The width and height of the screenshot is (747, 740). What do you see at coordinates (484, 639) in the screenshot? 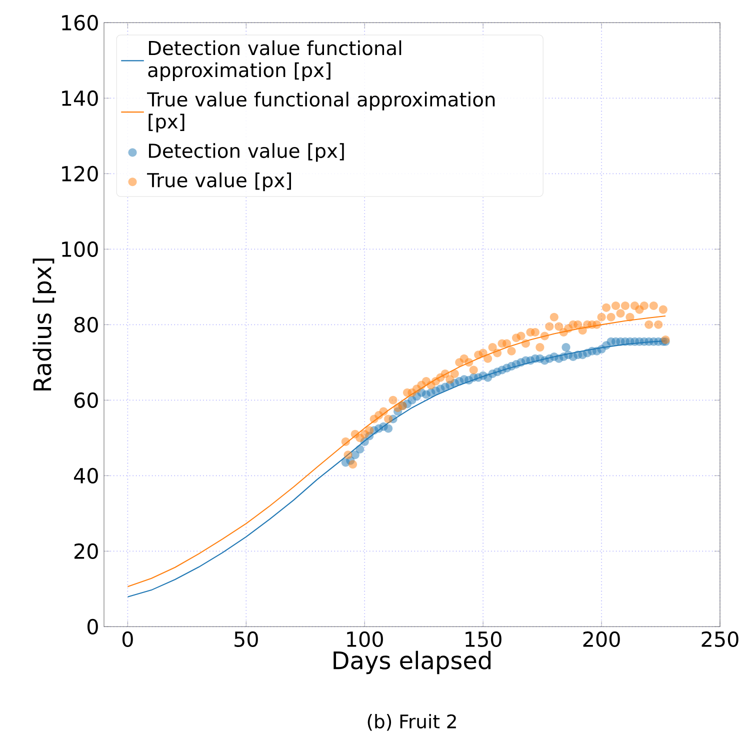
I see `x-tick-label: 150` at bounding box center [484, 639].